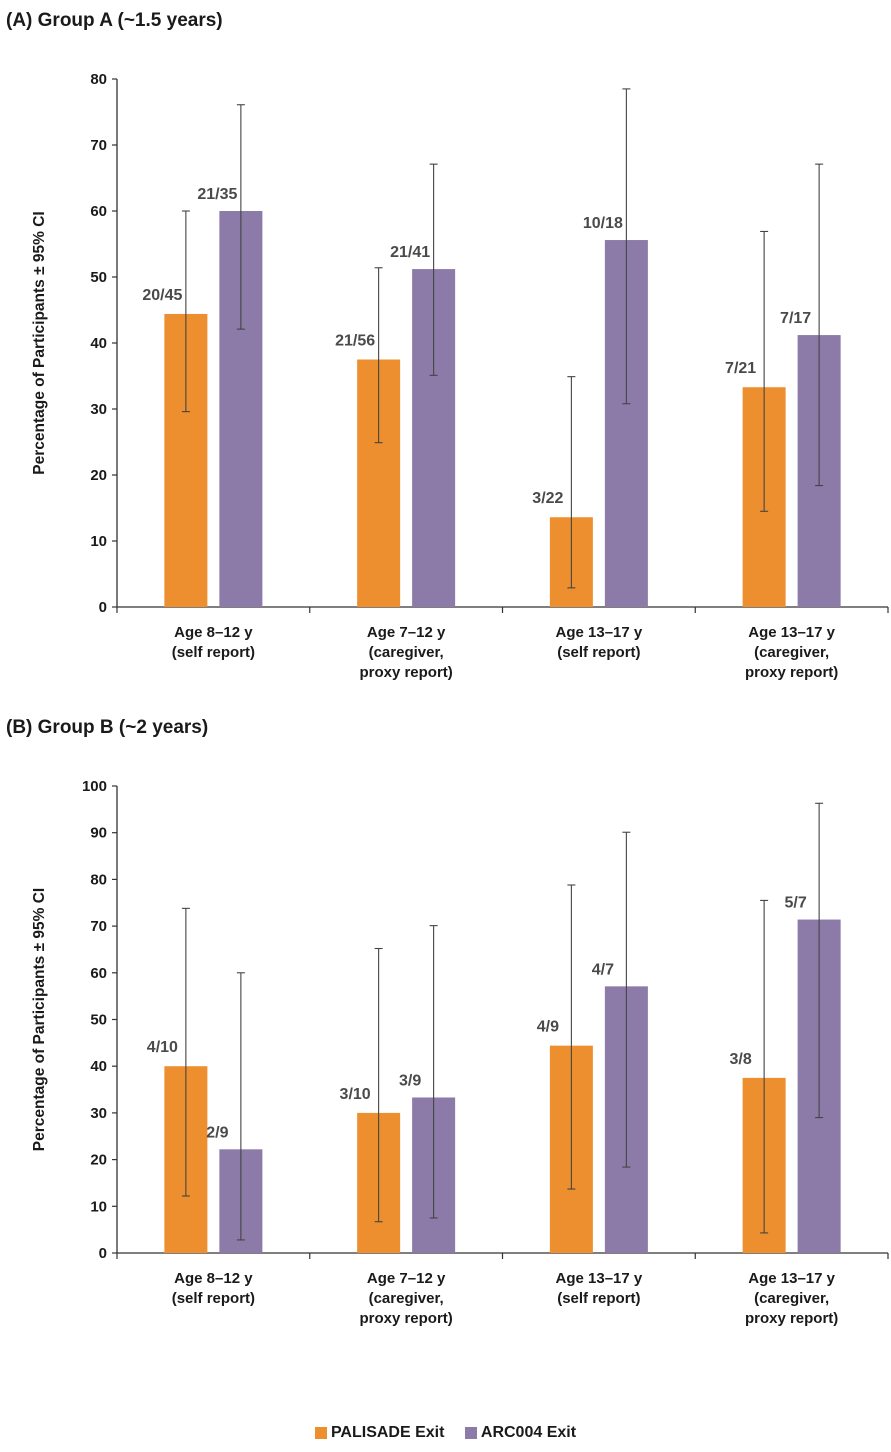  I want to click on data-label-arc004: 10/18, so click(603, 223).